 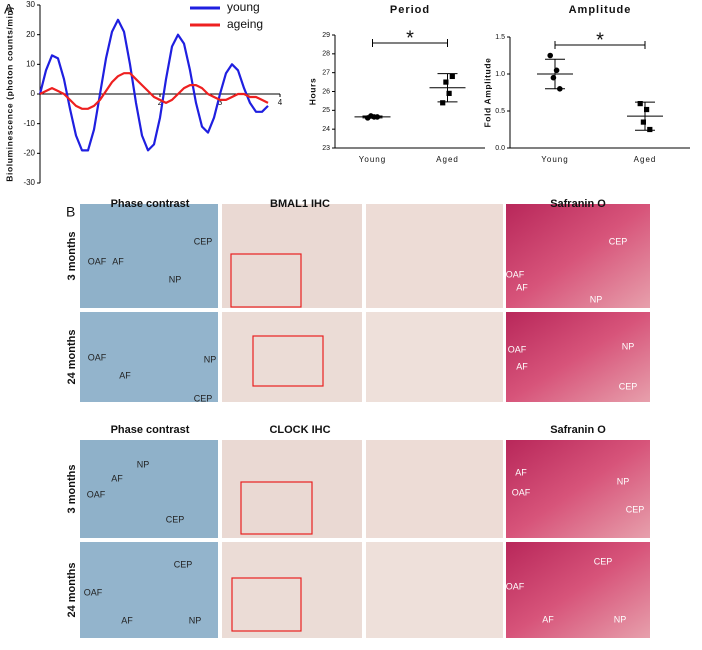 What do you see at coordinates (600, 10) in the screenshot?
I see `chart-title: Amplitude` at bounding box center [600, 10].